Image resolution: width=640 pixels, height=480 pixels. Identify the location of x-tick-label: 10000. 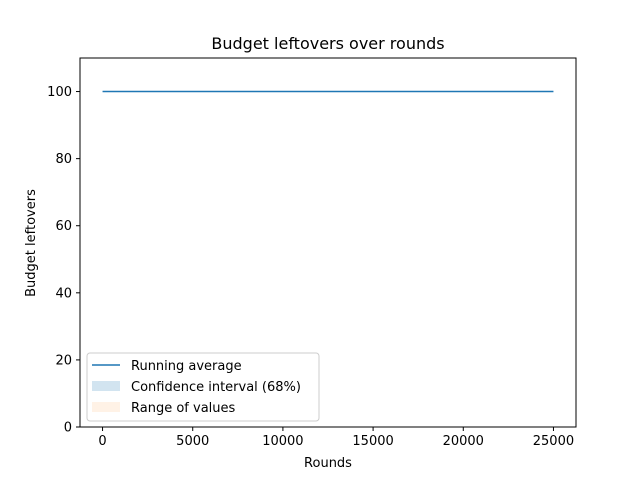
(282, 441).